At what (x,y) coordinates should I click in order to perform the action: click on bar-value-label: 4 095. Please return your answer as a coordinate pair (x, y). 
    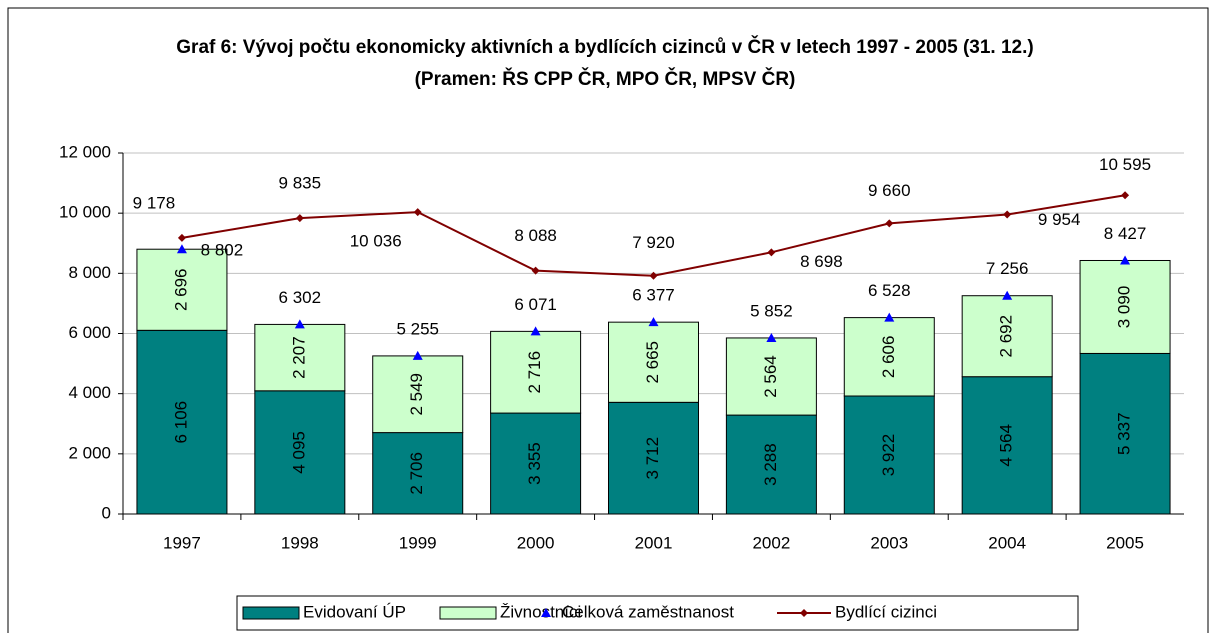
    Looking at the image, I should click on (298, 452).